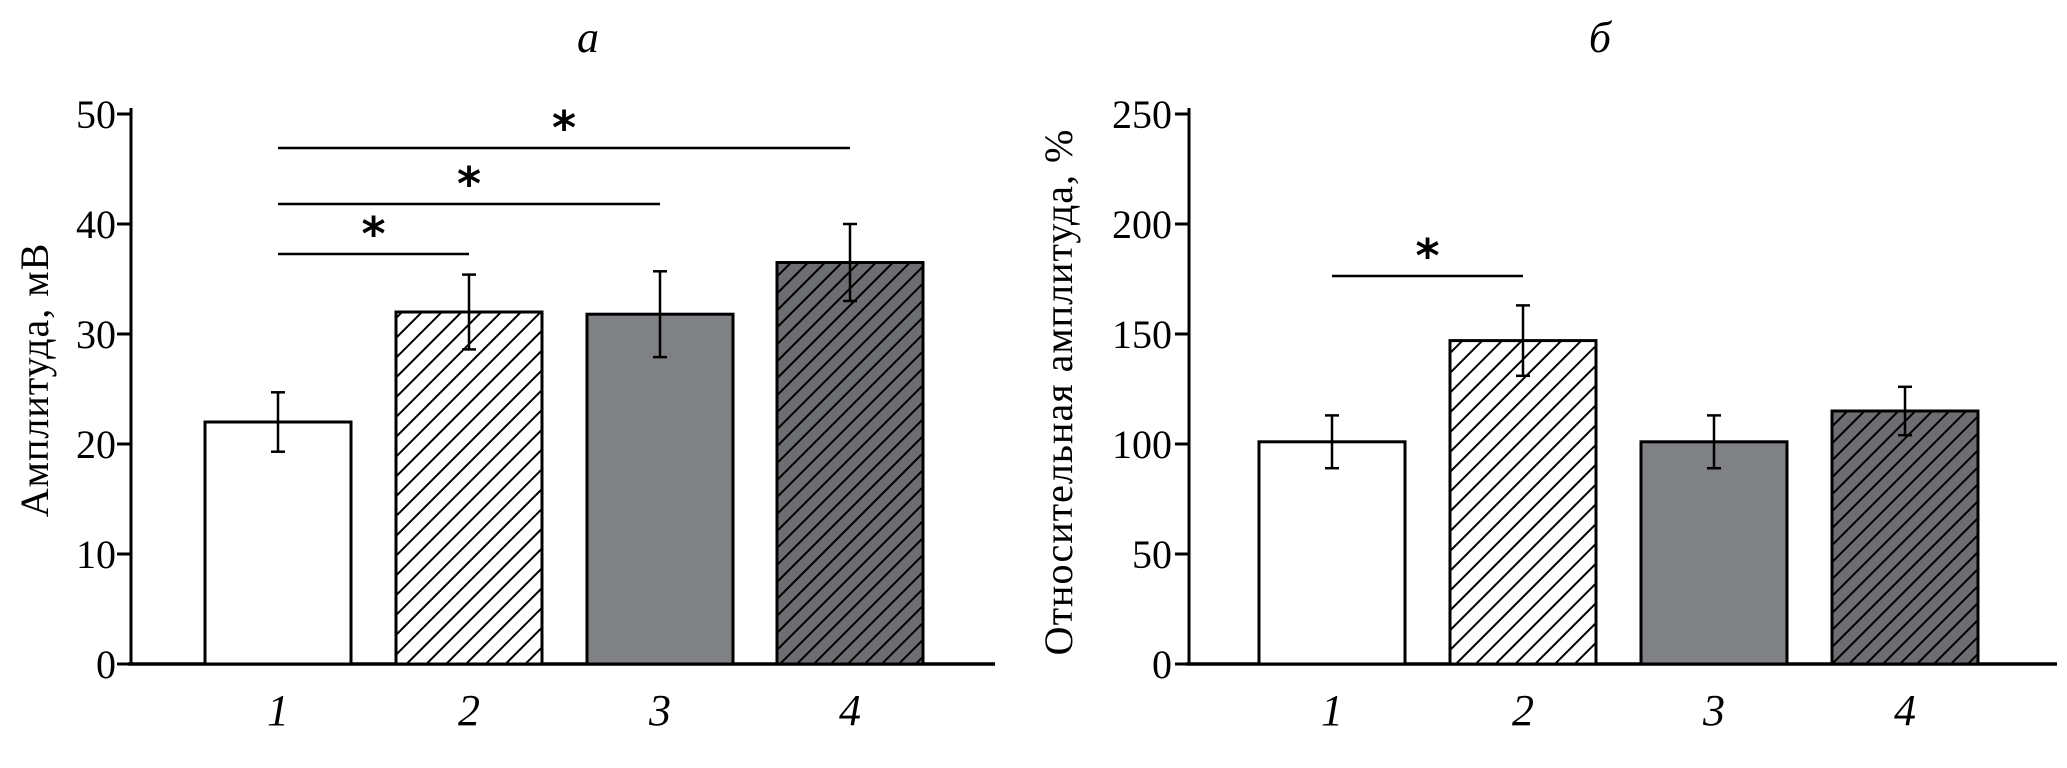  I want to click on y-ticks: 0 10 20 30 40 50, so click(103, 389).